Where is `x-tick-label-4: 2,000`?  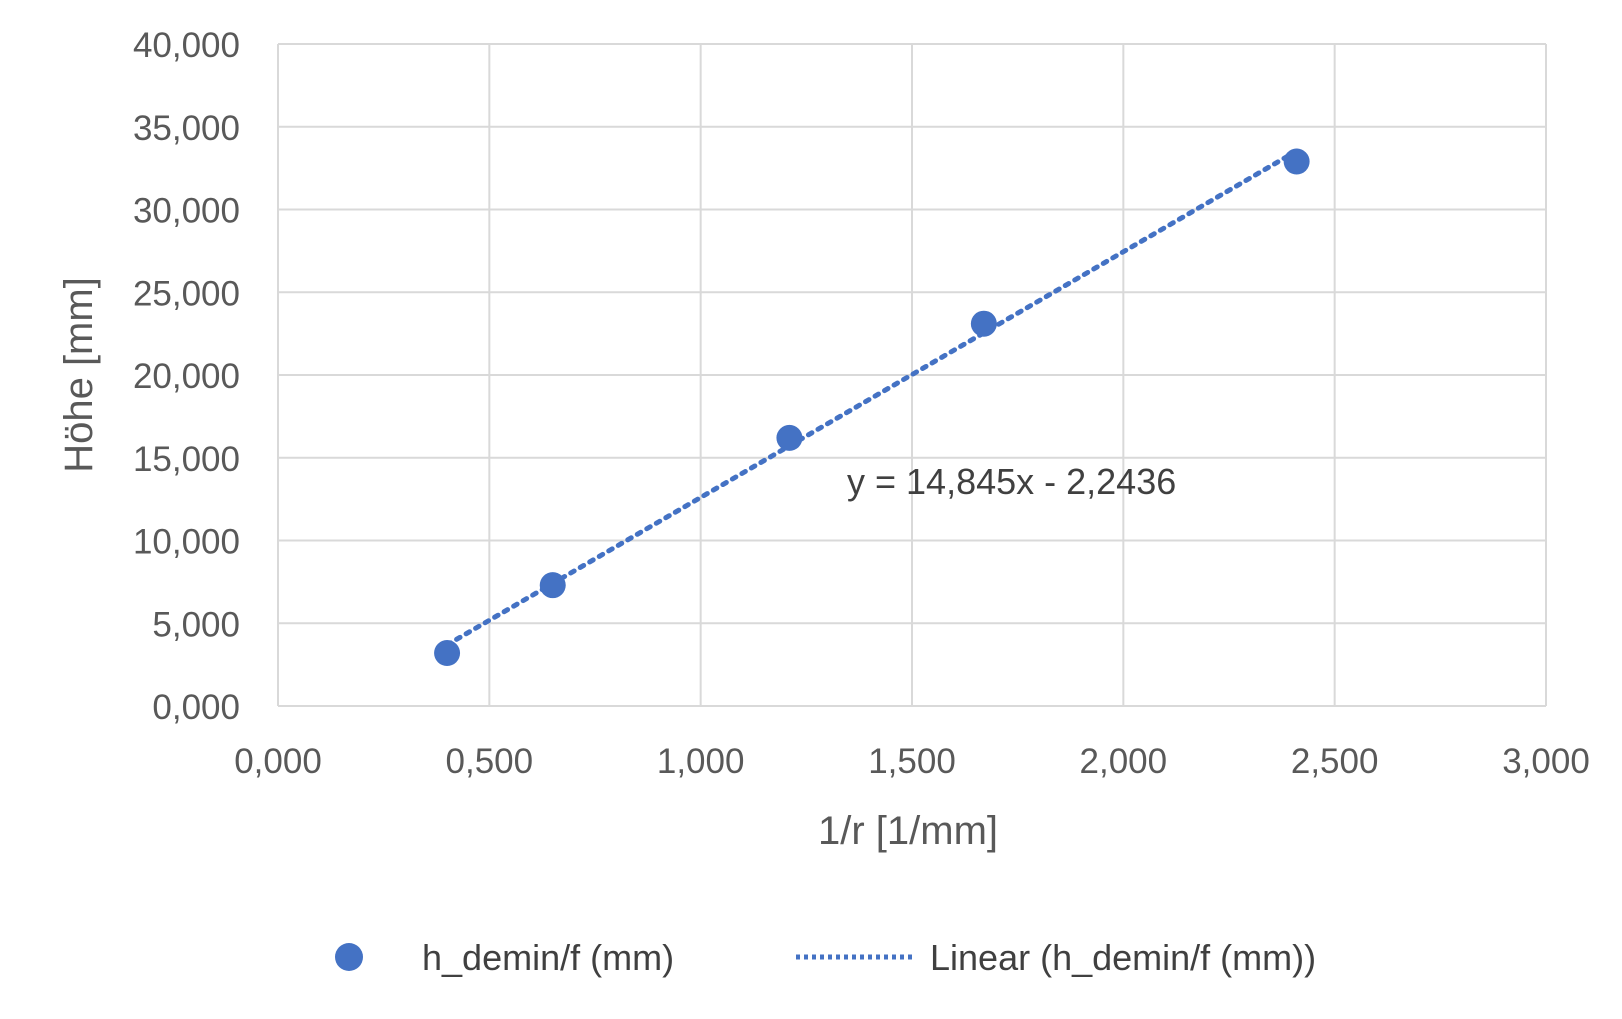 x-tick-label-4: 2,000 is located at coordinates (1124, 761).